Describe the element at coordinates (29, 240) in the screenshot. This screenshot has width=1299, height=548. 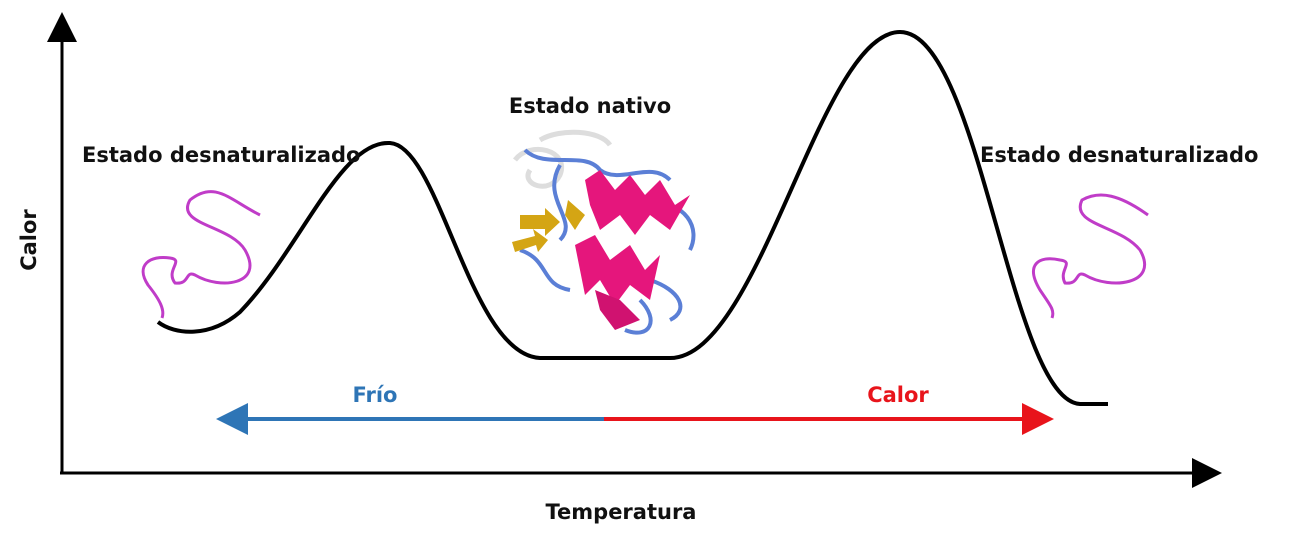
I see `y-axis-label: Calor` at that location.